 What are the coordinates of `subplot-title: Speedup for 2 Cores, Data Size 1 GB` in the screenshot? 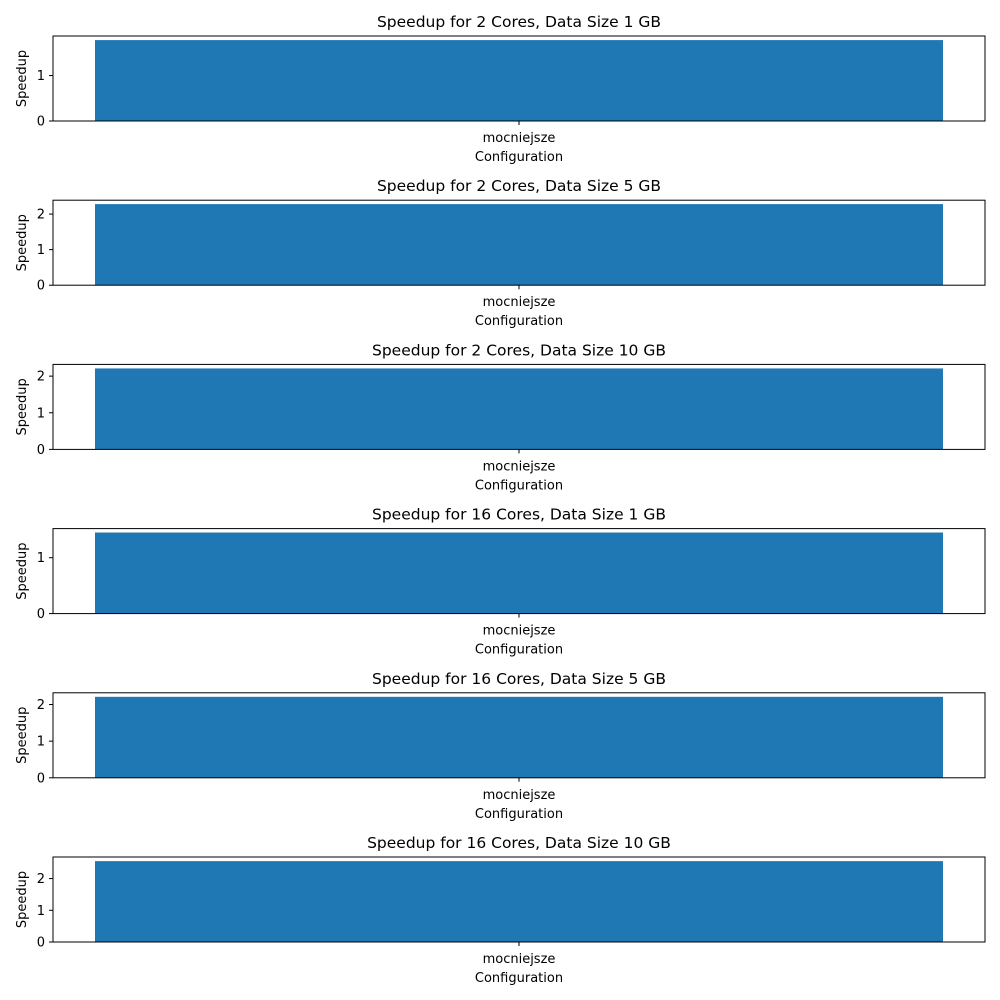 It's located at (519, 22).